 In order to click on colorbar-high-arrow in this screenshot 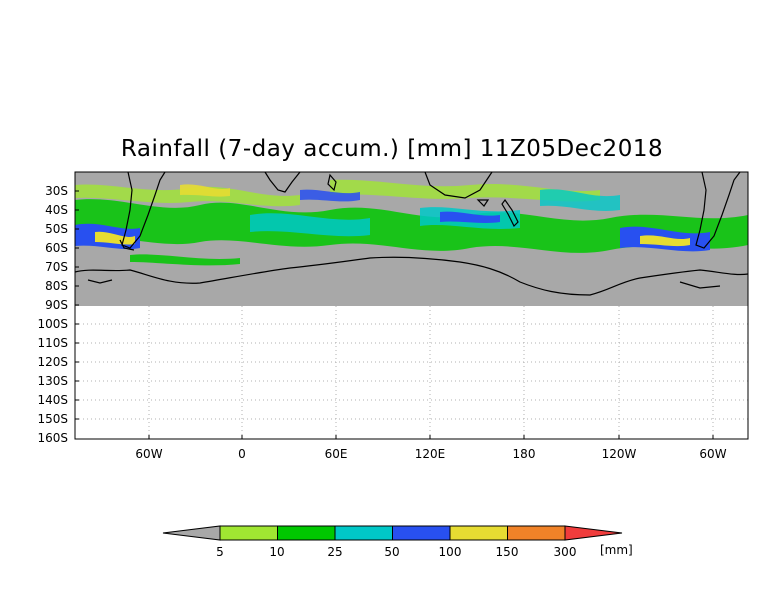, I will do `click(593, 533)`.